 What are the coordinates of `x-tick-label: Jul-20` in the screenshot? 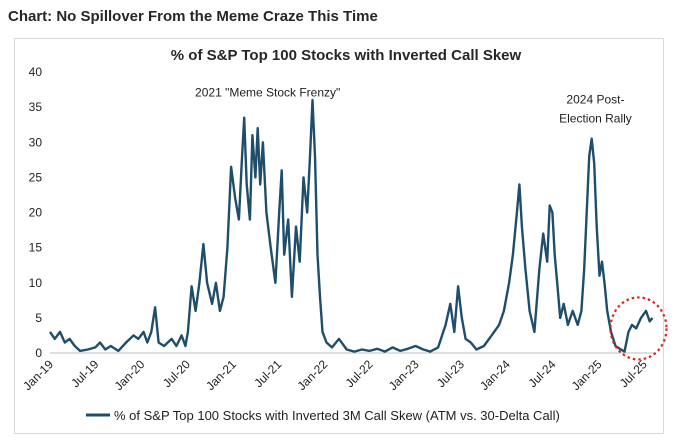 It's located at (176, 373).